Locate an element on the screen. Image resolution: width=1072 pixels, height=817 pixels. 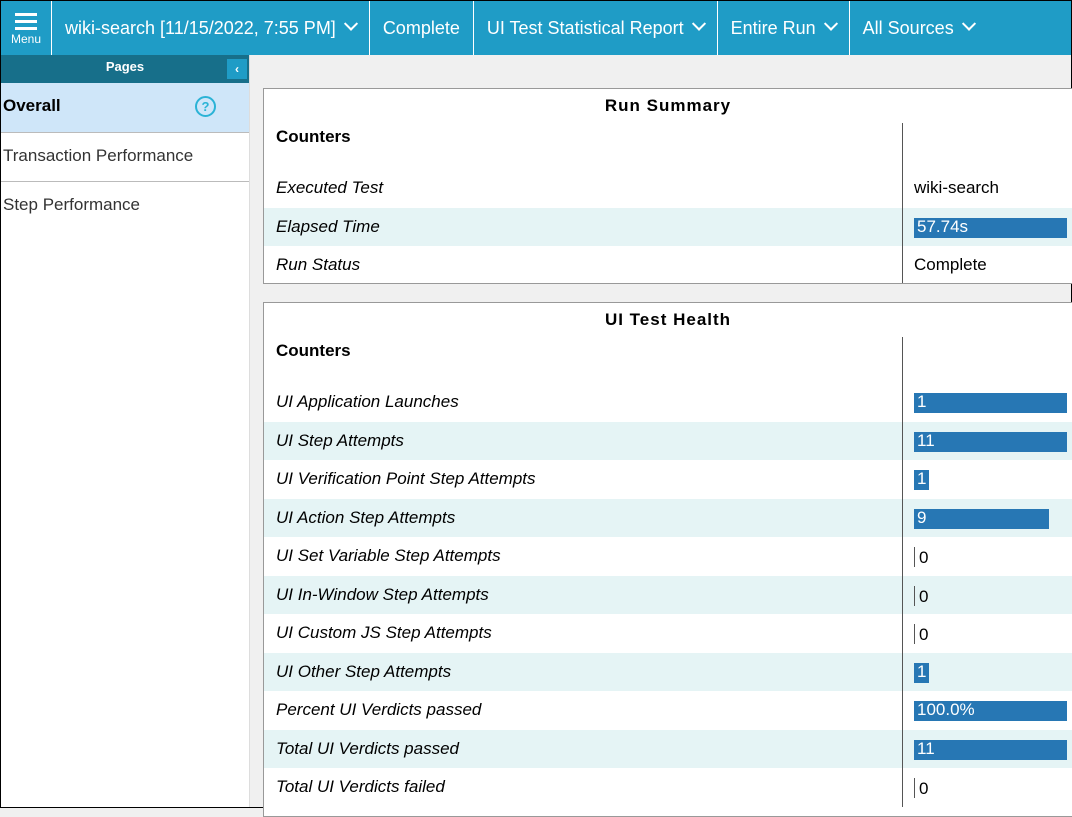
panel-title: Run Summary is located at coordinates (668, 105).